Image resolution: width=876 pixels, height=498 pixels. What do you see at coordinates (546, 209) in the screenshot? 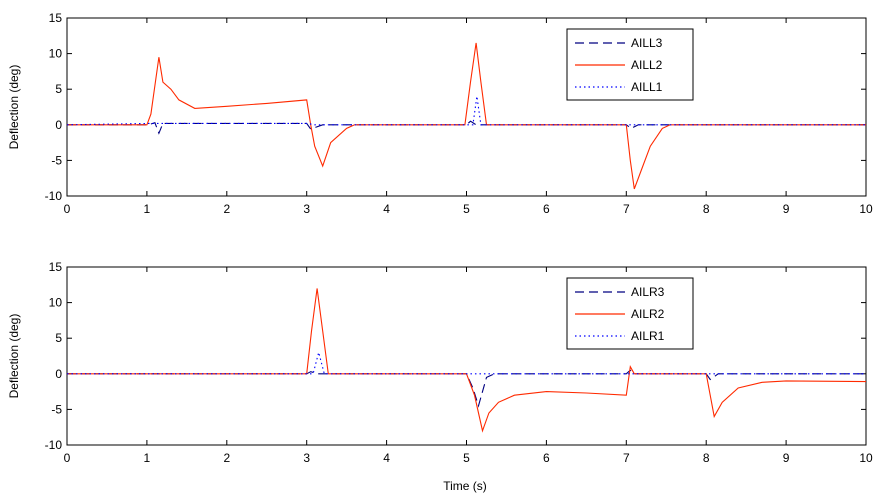
I see `chart1-x-tick-label: 6` at bounding box center [546, 209].